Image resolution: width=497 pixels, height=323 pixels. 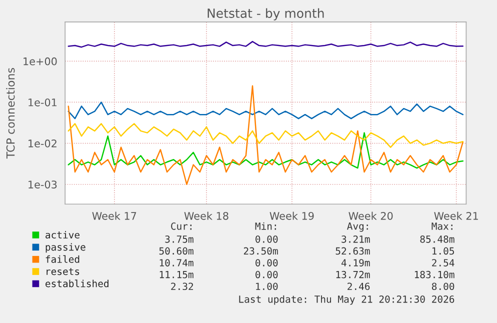 What do you see at coordinates (176, 251) in the screenshot?
I see `text: 50.60m` at bounding box center [176, 251].